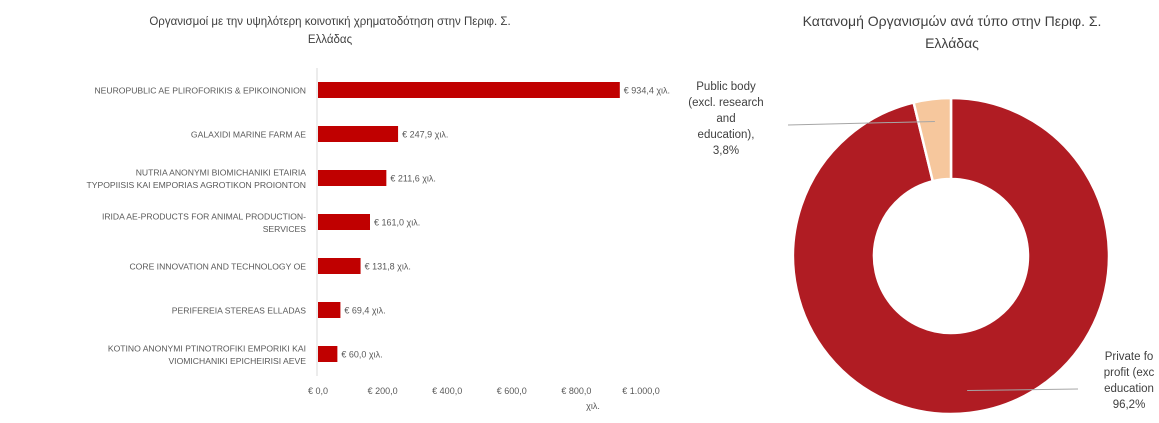  I want to click on donut-label-2-line-4: education),, so click(726, 135).